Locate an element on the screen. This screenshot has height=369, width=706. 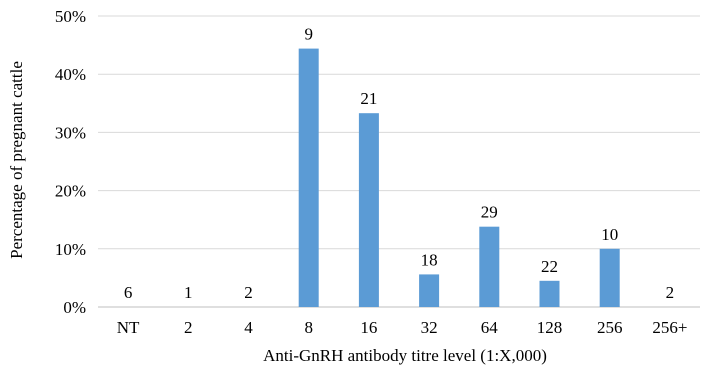
data-label: 10 is located at coordinates (609, 234).